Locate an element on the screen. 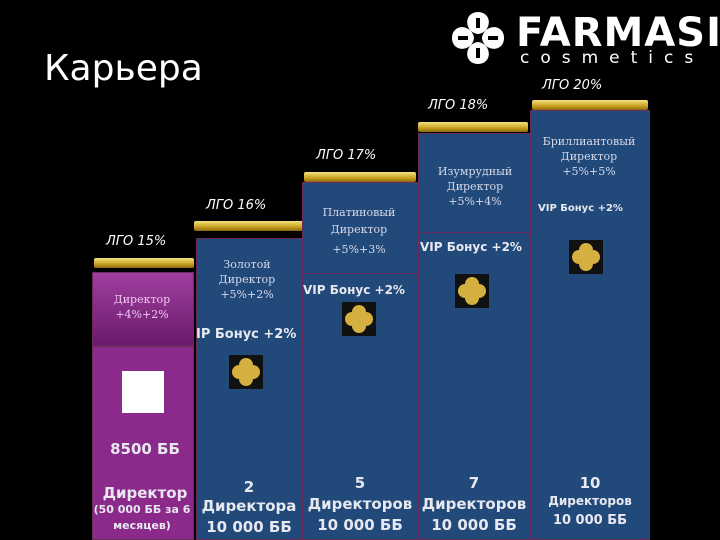  level-4-count: 7 is located at coordinates (474, 483).